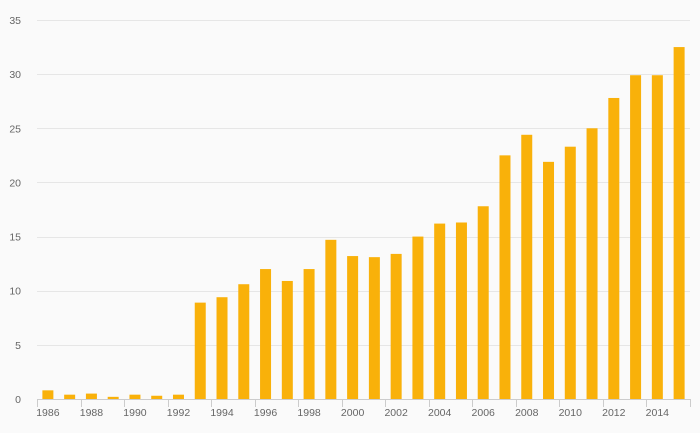 This screenshot has width=700, height=433. What do you see at coordinates (636, 237) in the screenshot?
I see `bar-2013` at bounding box center [636, 237].